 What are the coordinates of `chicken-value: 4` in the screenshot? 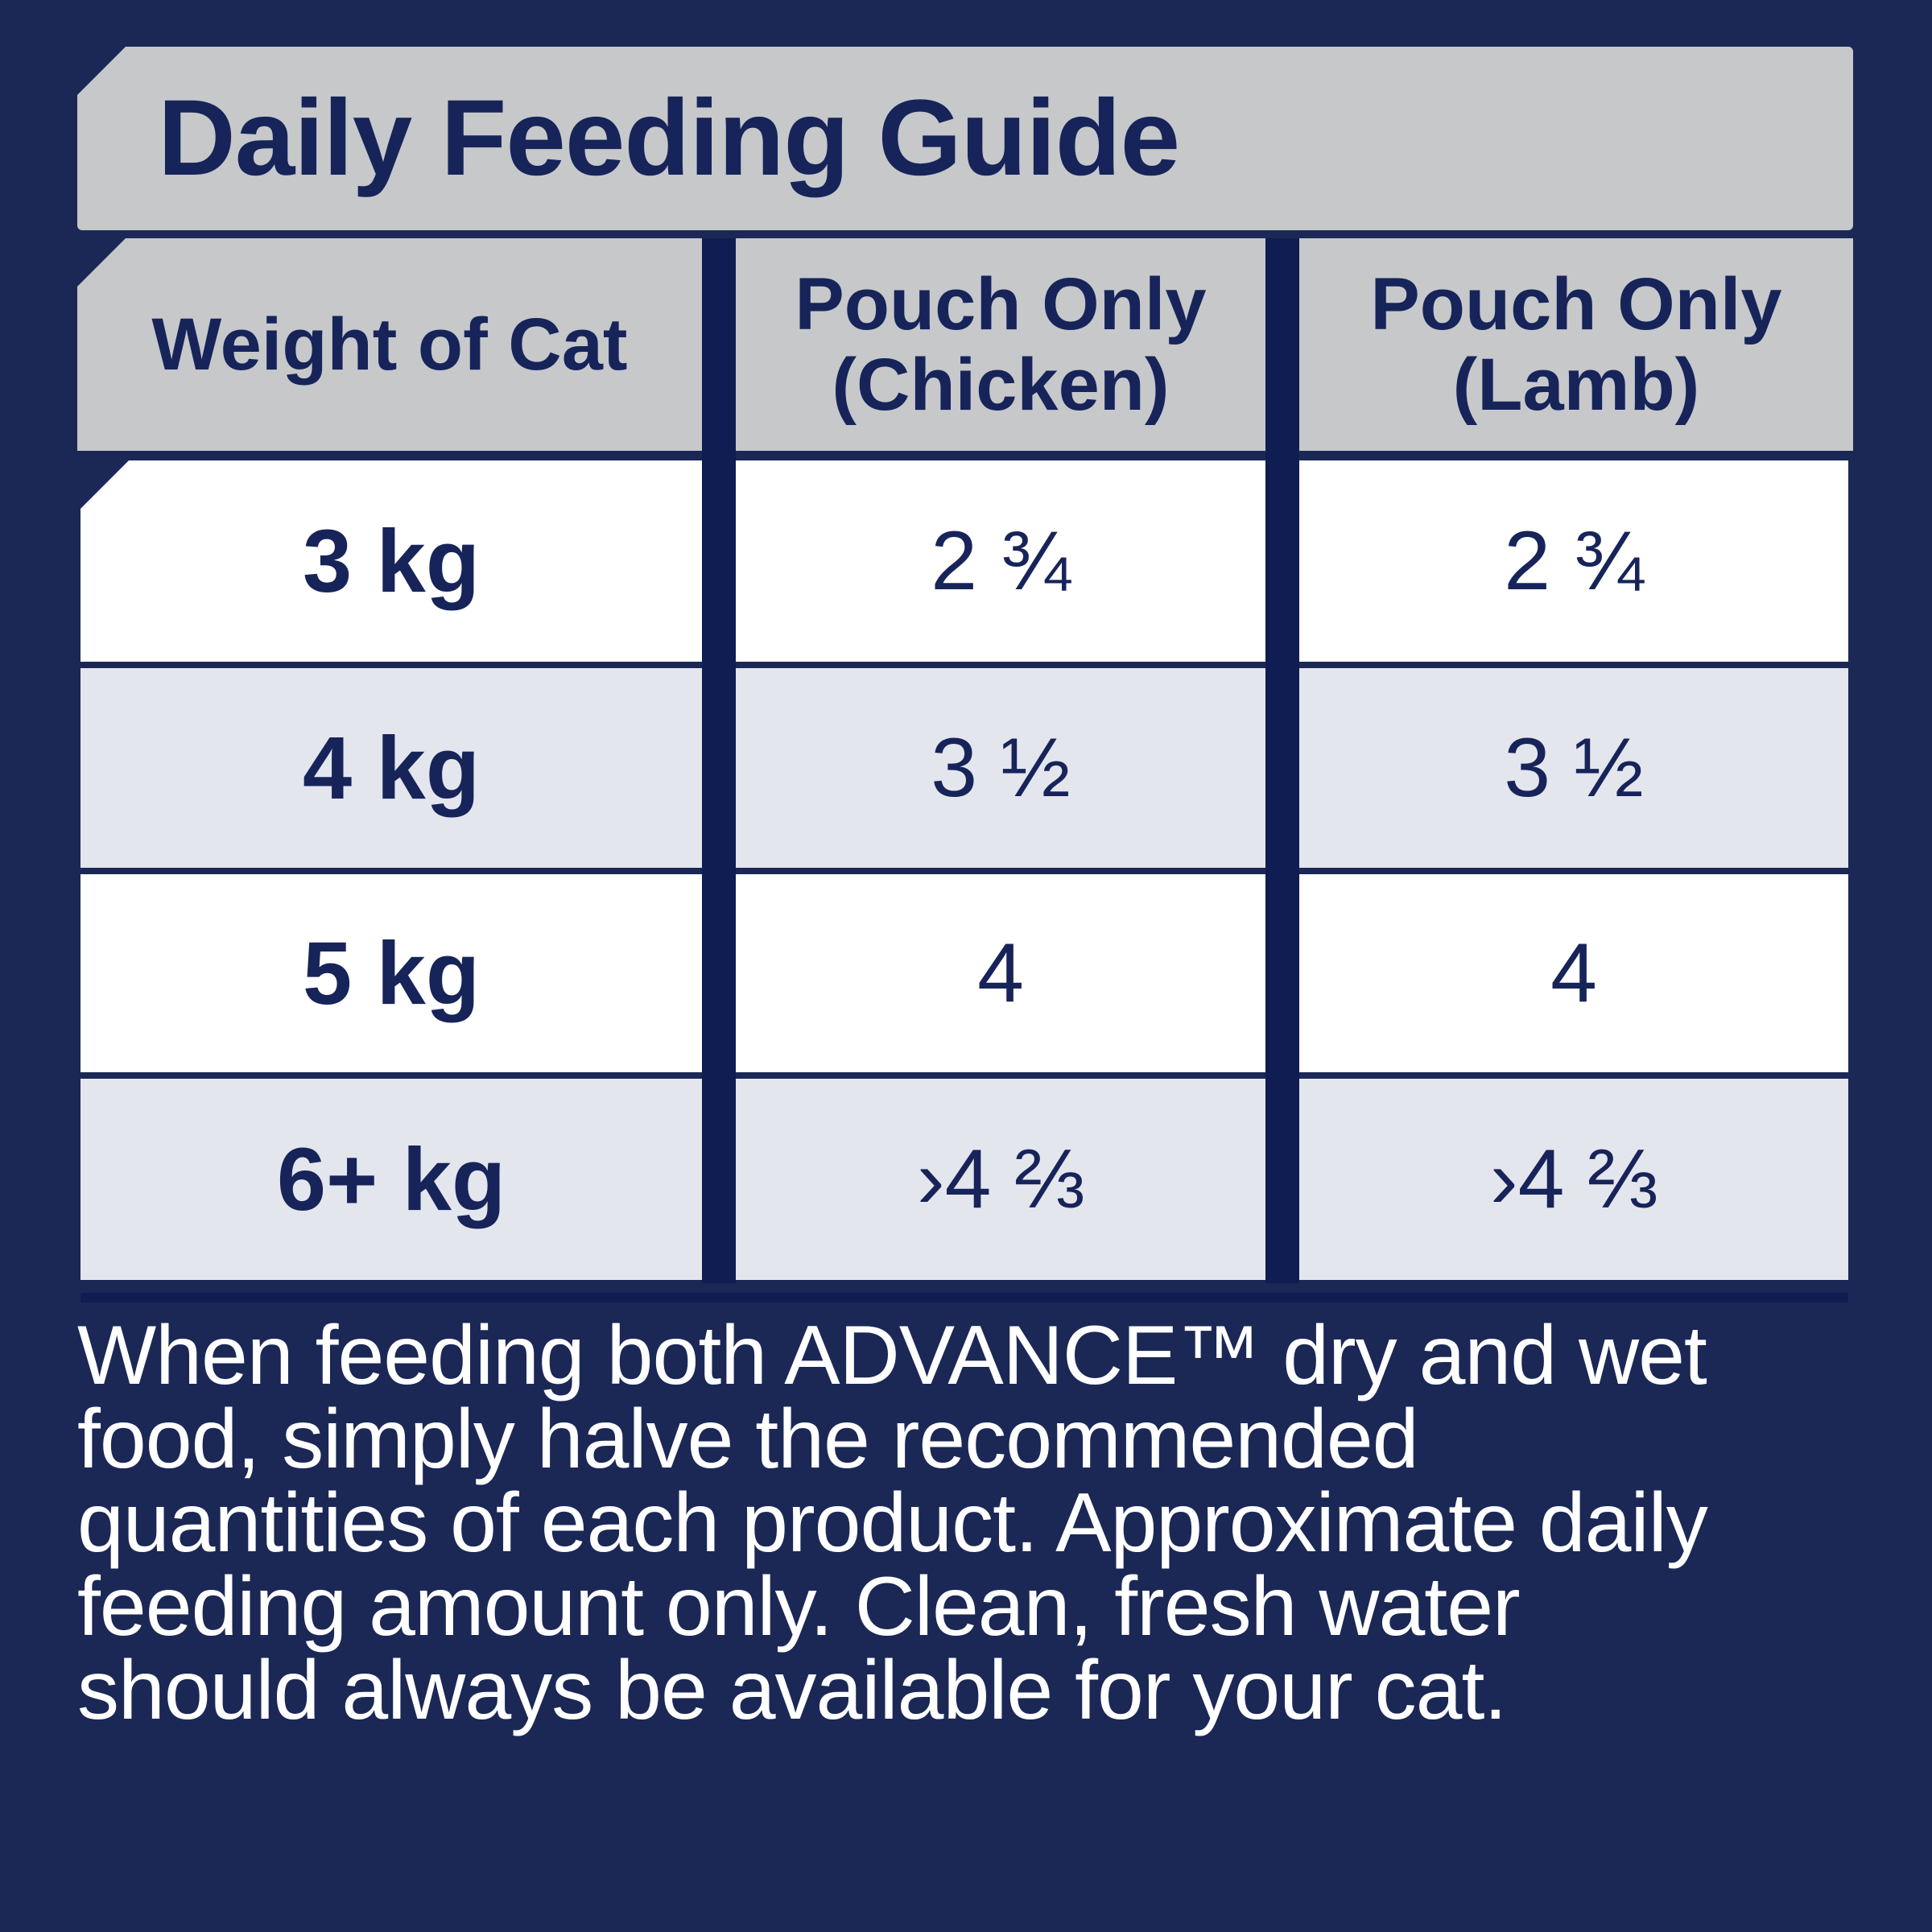 It's located at (1000, 973).